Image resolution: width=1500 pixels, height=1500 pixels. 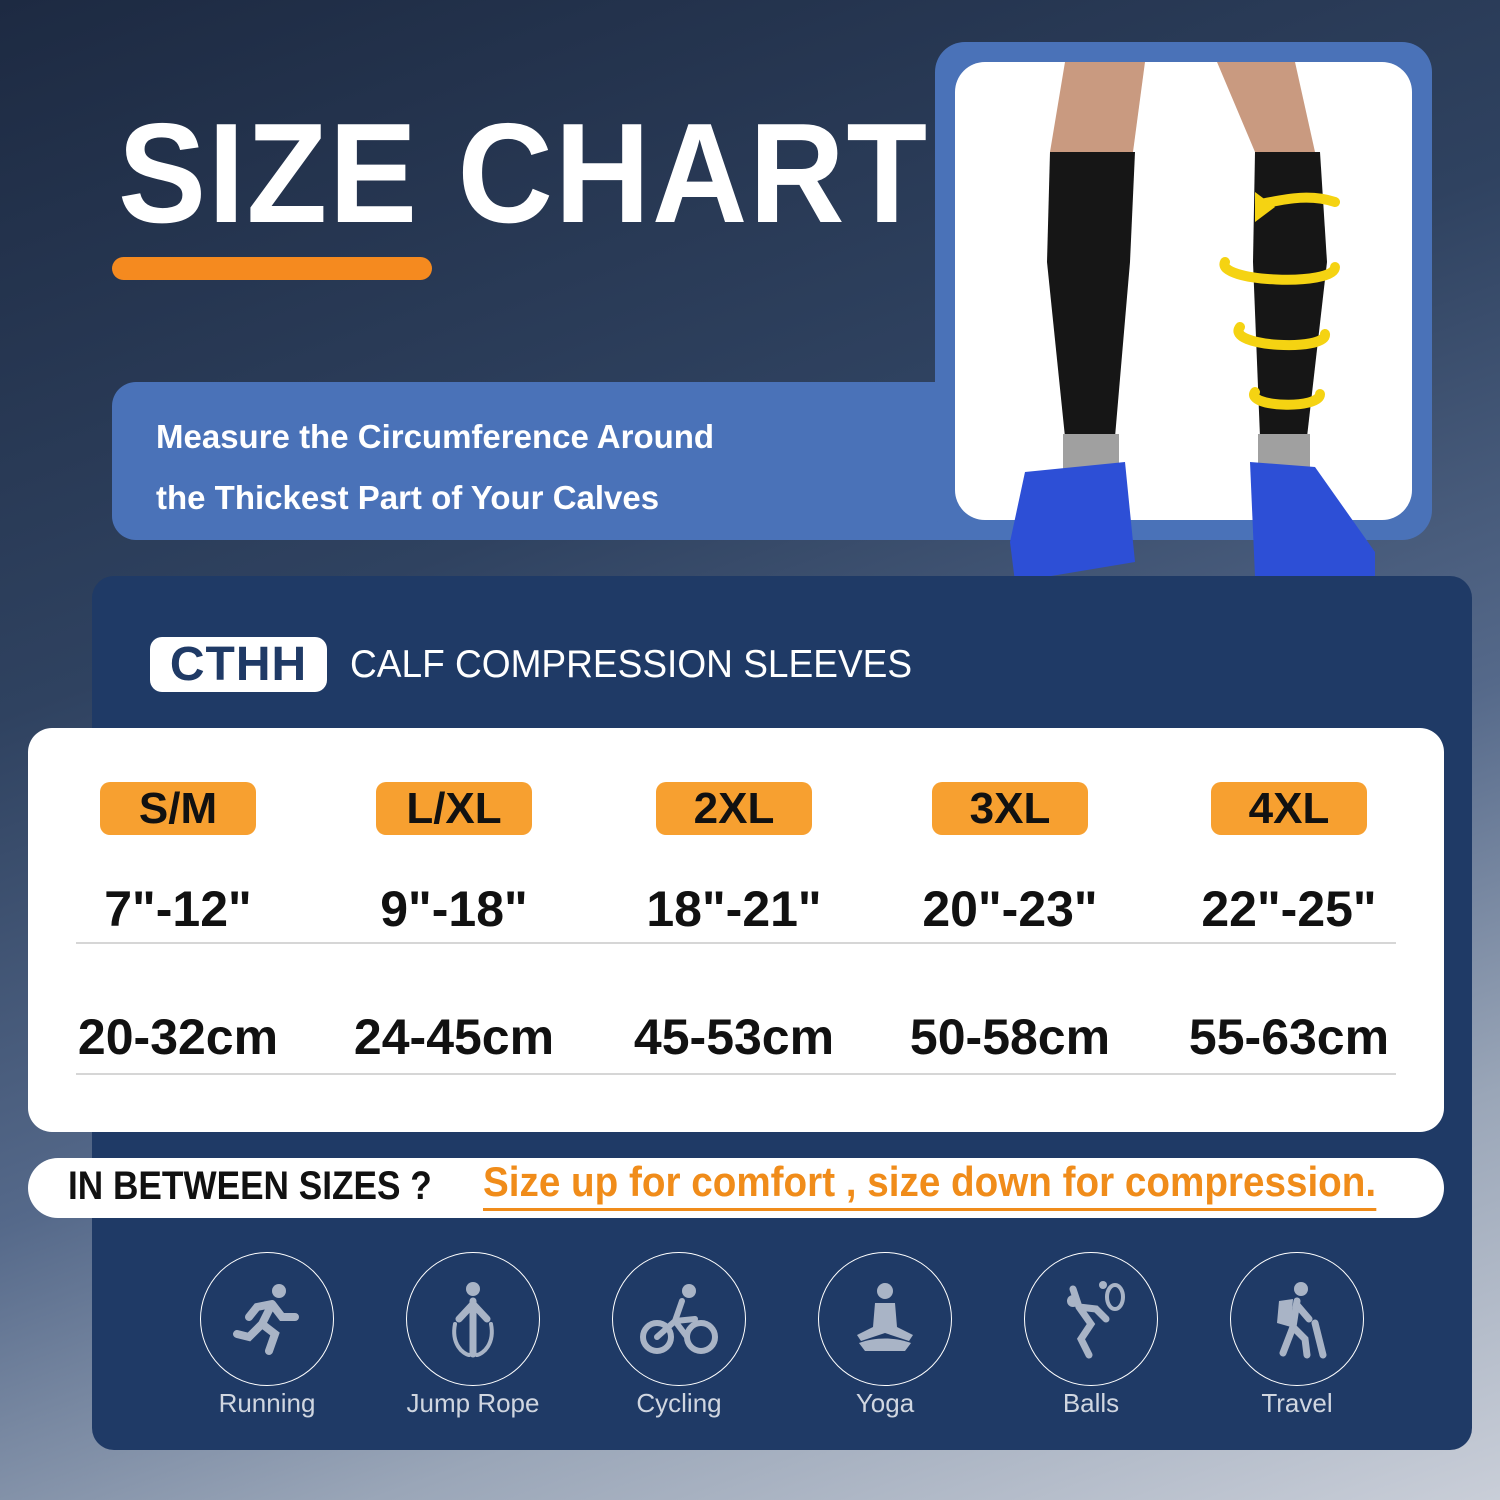 What do you see at coordinates (734, 909) in the screenshot?
I see `inch-range: 18"-21"` at bounding box center [734, 909].